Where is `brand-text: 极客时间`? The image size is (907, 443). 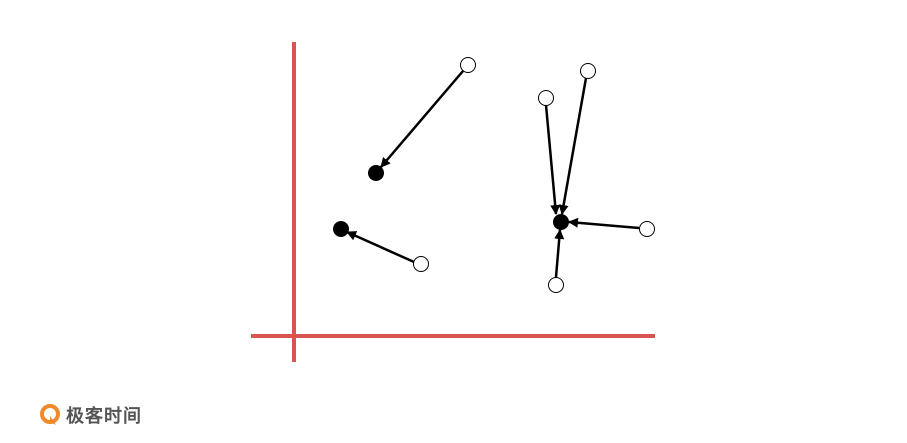
brand-text: 极客时间 is located at coordinates (104, 416).